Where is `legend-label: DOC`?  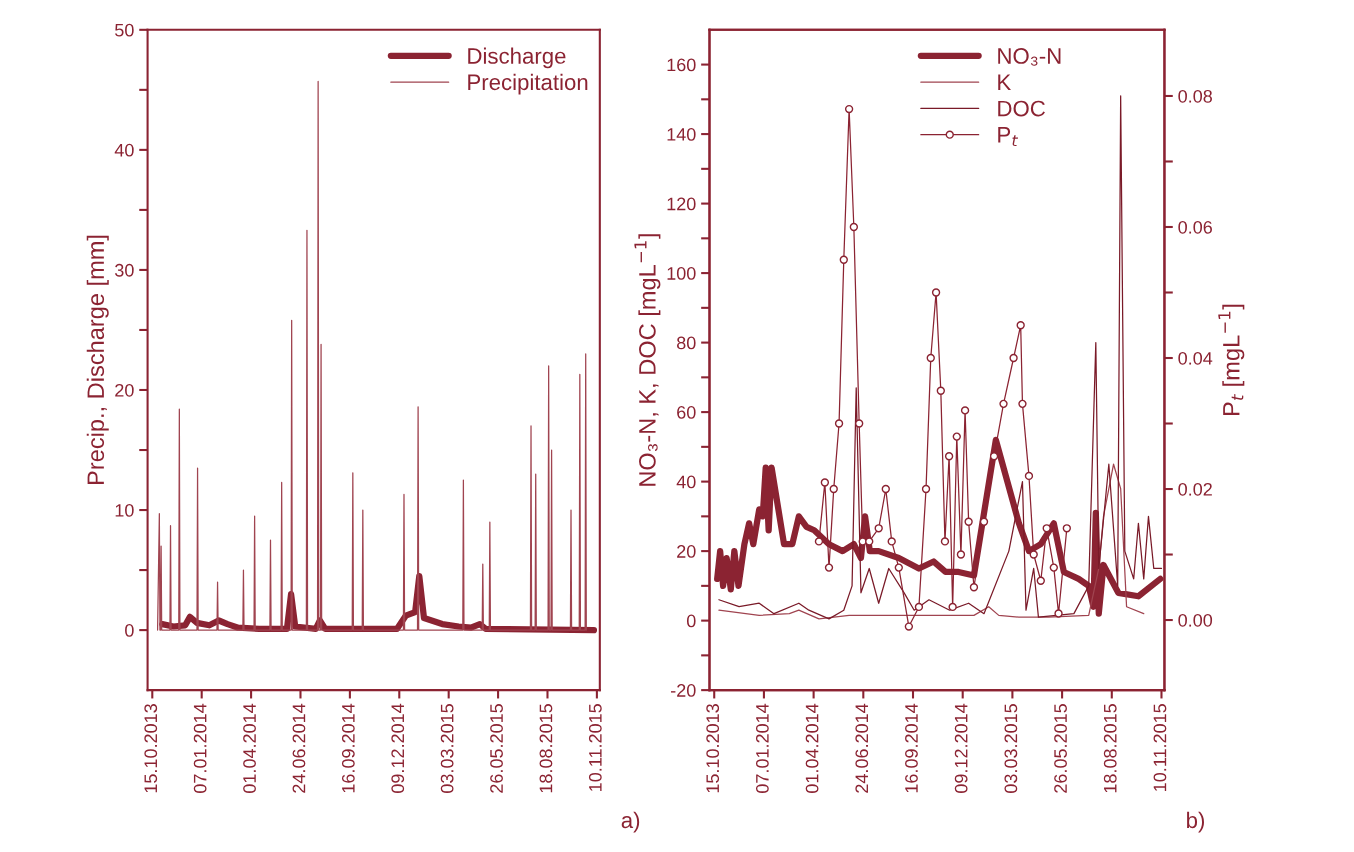 legend-label: DOC is located at coordinates (1021, 108).